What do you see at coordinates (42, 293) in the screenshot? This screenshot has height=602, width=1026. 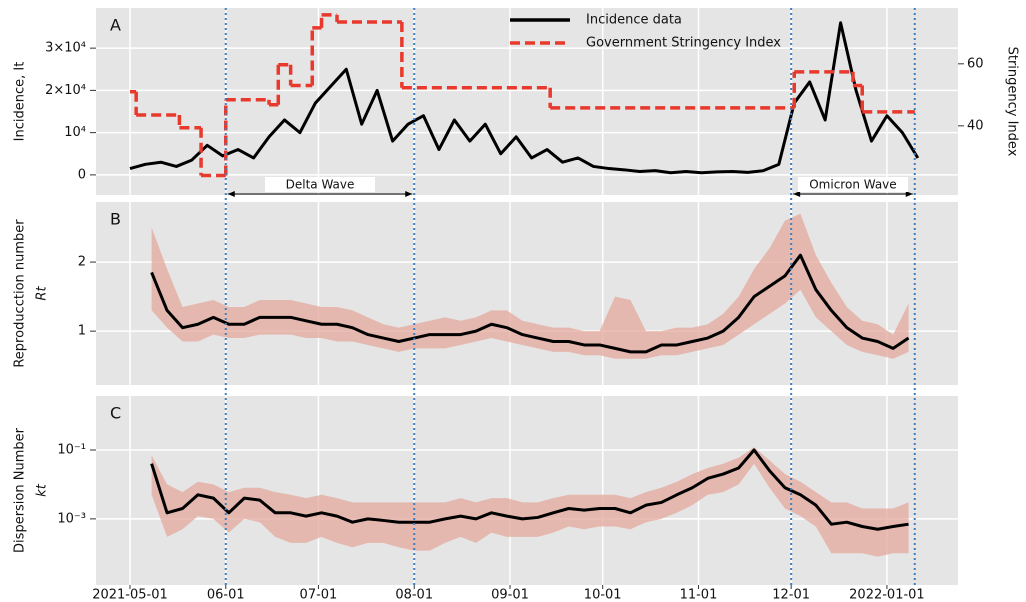 I see `y-axis-symbol: Rt` at bounding box center [42, 293].